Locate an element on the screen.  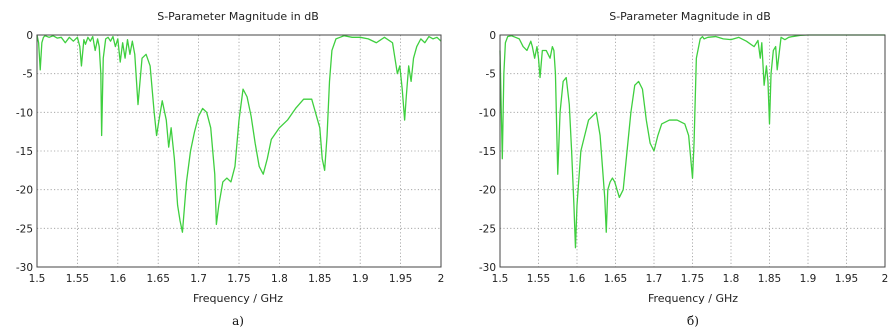
panel-caption: а) is located at coordinates (238, 321).